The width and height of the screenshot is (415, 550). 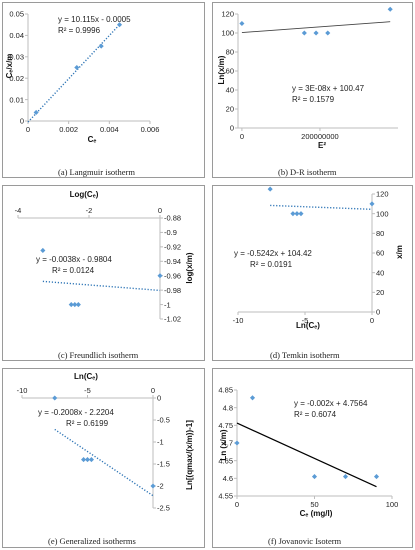 I want to click on y-tick-label: -1, so click(x=167, y=304).